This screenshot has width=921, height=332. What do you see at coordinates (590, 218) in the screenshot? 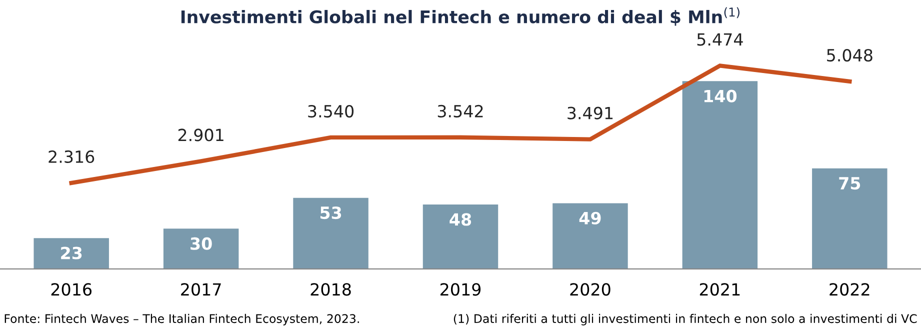
I see `data-label: 49` at bounding box center [590, 218].